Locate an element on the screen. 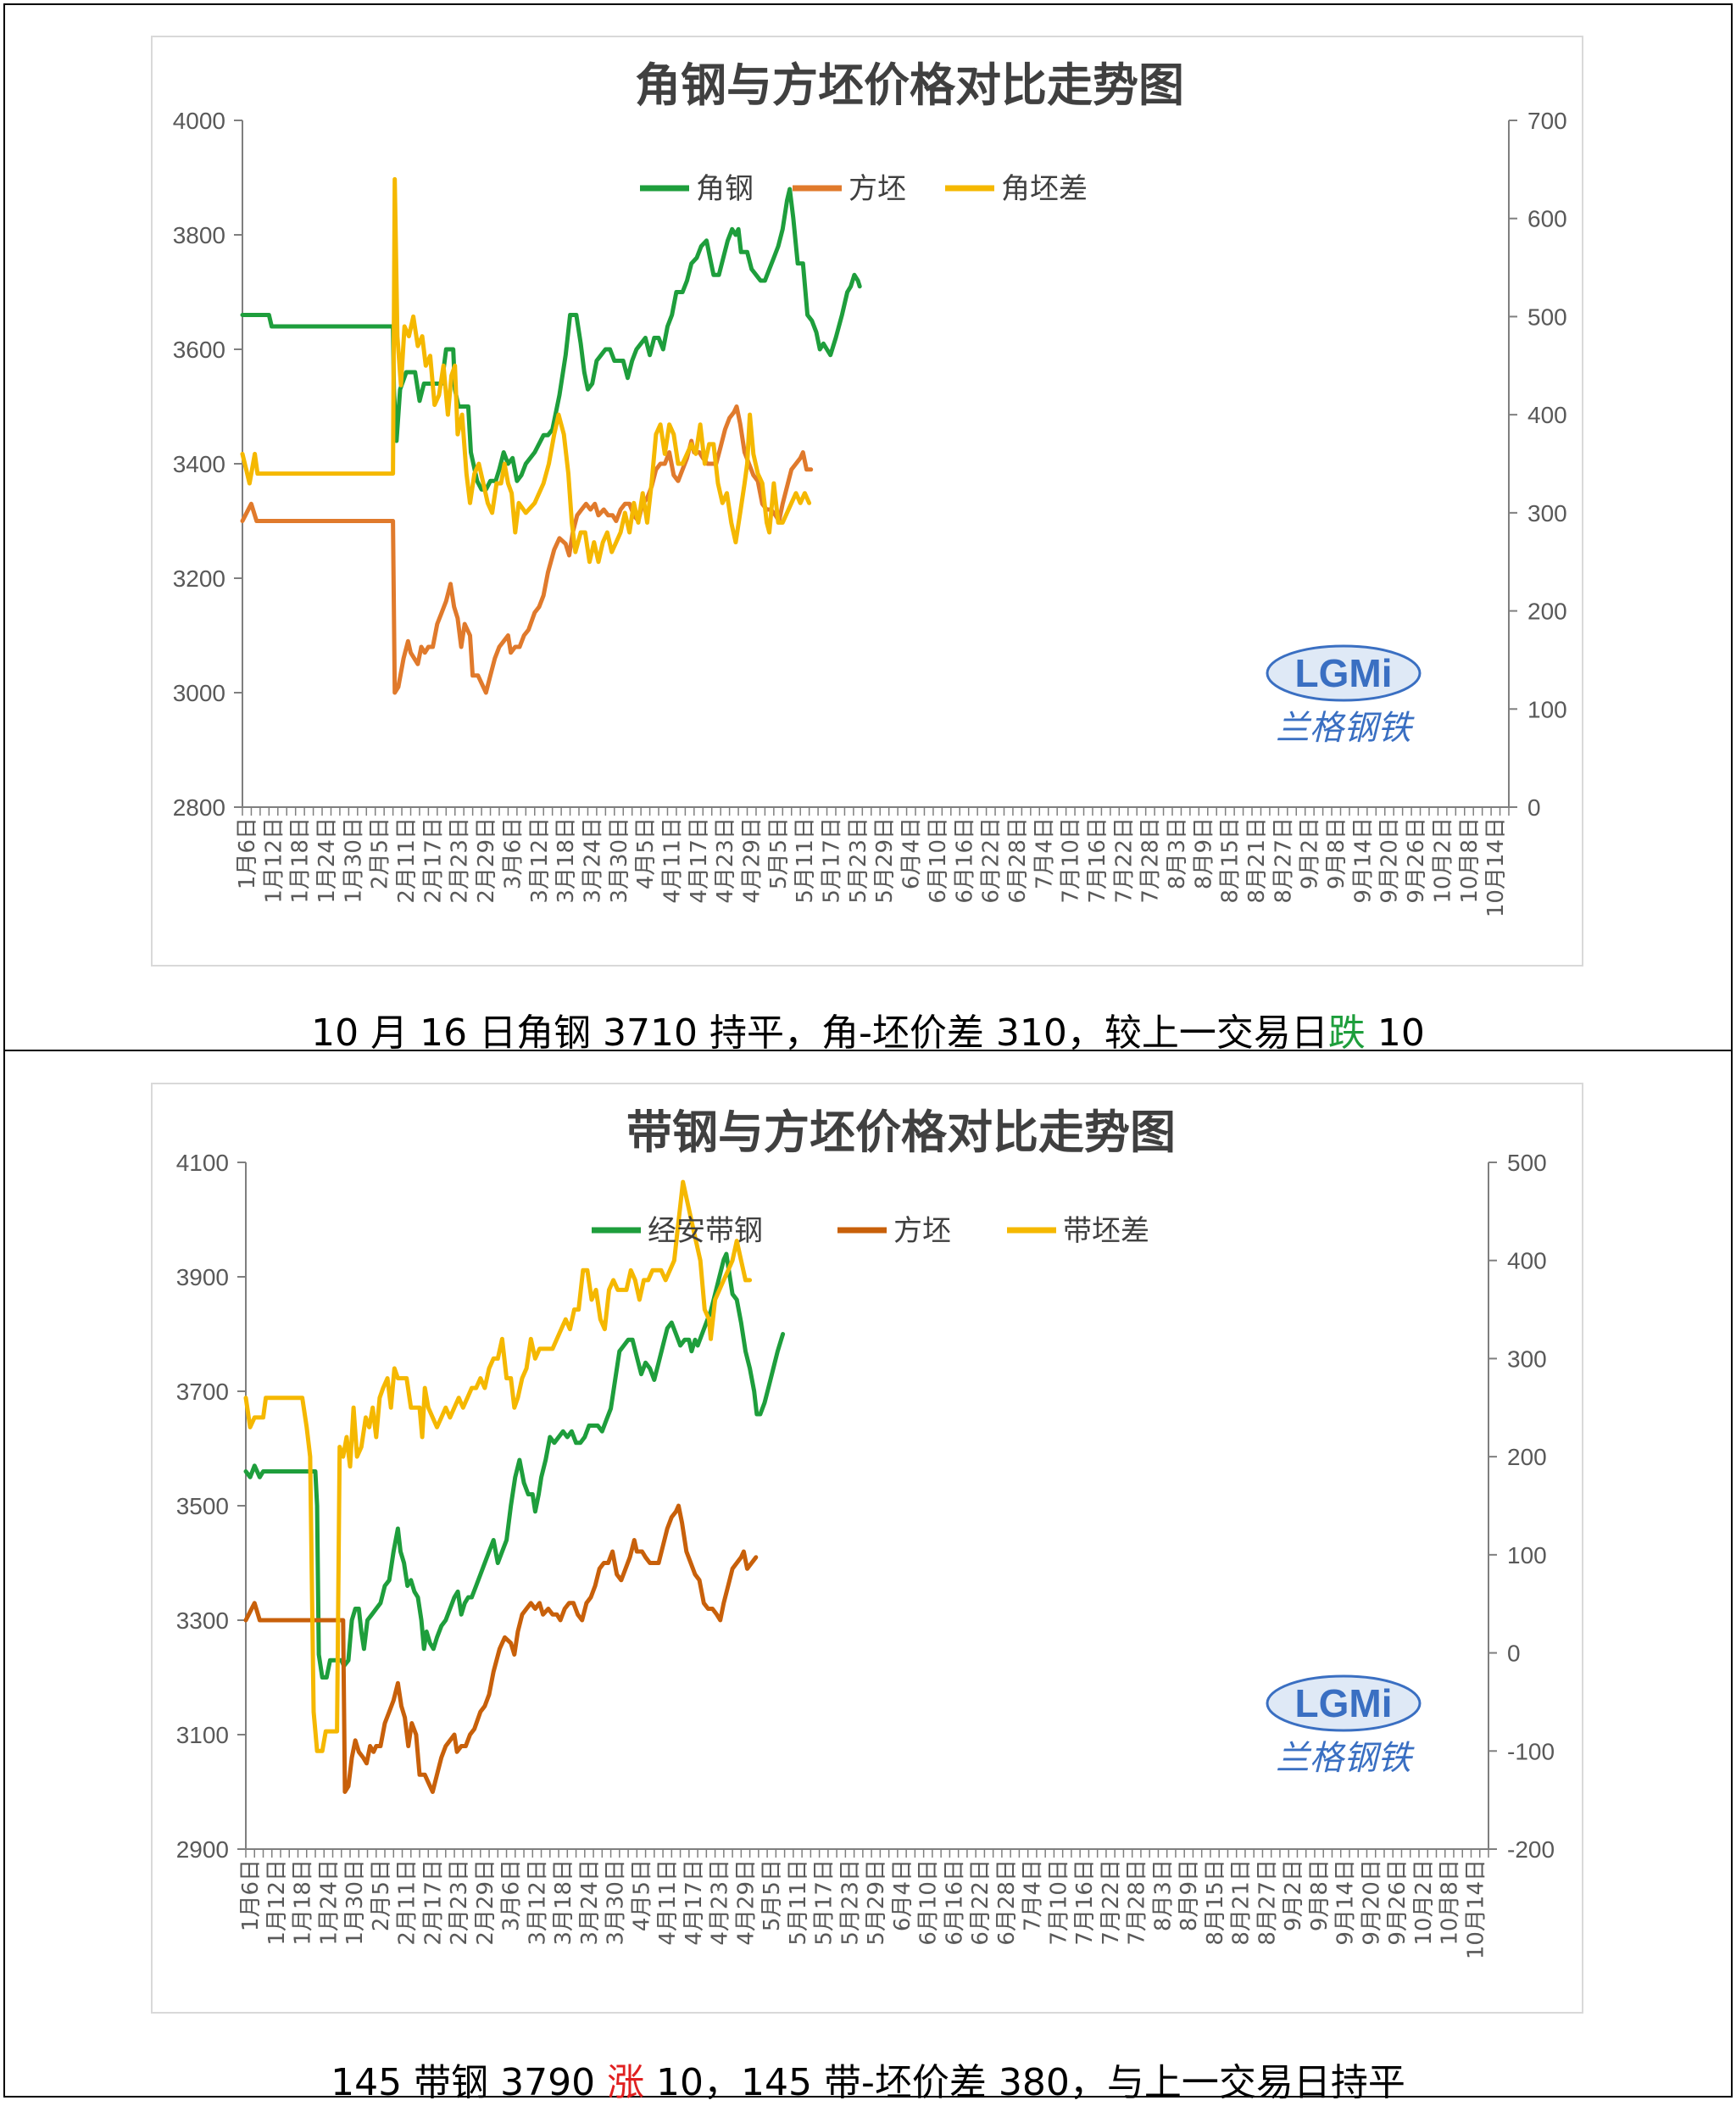  left-tick-label: 4100 is located at coordinates (202, 1163).